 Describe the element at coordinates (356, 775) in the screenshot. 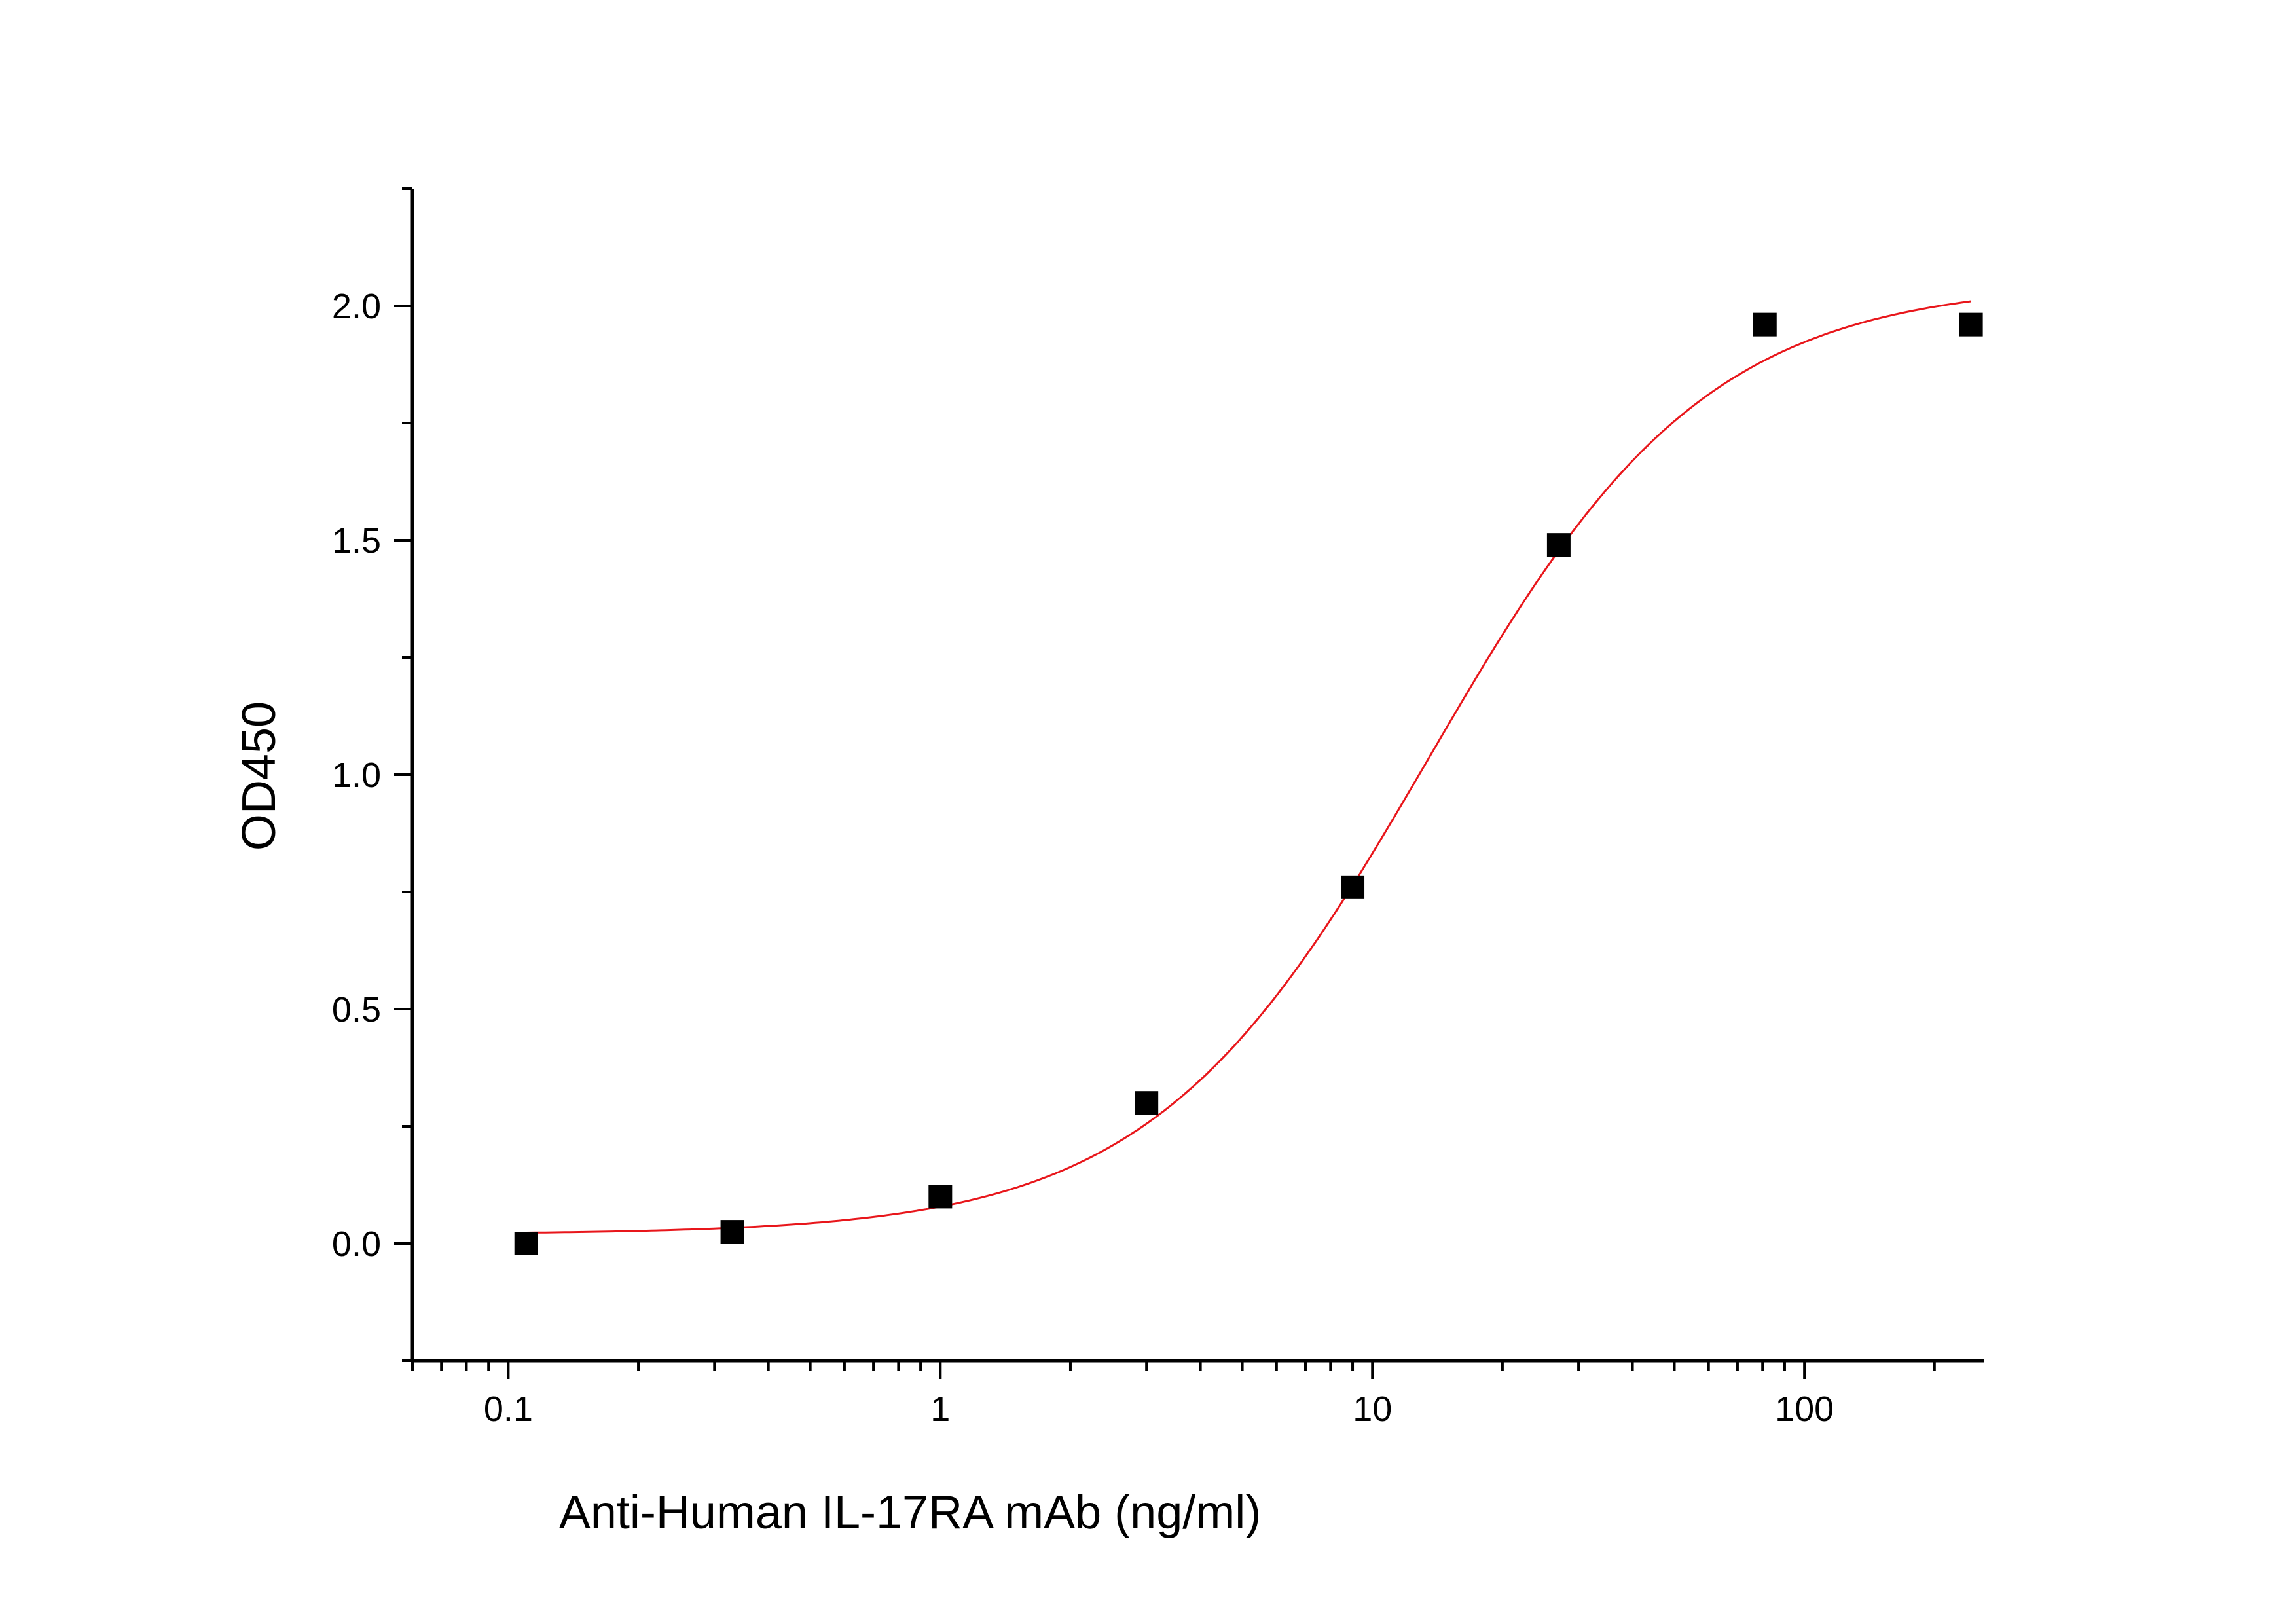

I see `y-tick-label: 1.0` at that location.